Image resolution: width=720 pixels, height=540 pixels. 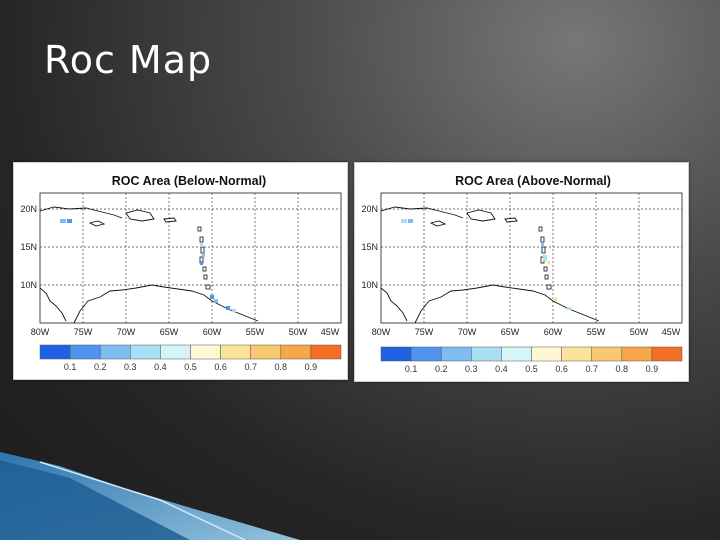 I want to click on map-title: ROC Area (Above-Normal), so click(x=533, y=181).